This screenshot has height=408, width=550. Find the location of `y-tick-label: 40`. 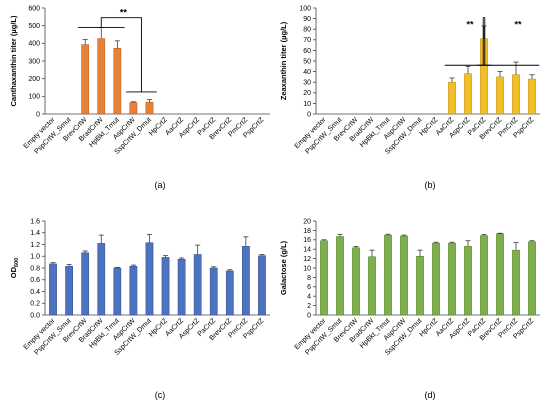

y-tick-label: 40 is located at coordinates (307, 72).